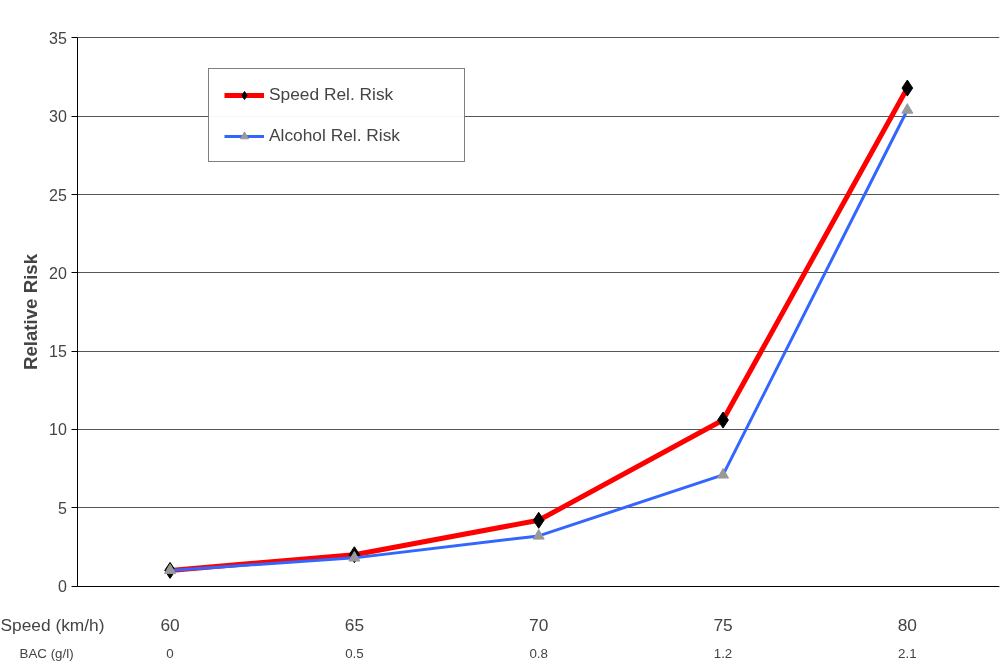 The height and width of the screenshot is (663, 1001). Describe the element at coordinates (538, 653) in the screenshot. I see `text: 0.8` at that location.